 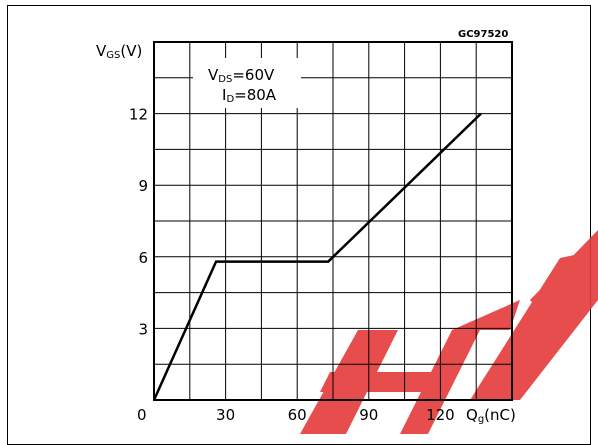 What do you see at coordinates (143, 258) in the screenshot?
I see `y-tick-label: 6` at bounding box center [143, 258].